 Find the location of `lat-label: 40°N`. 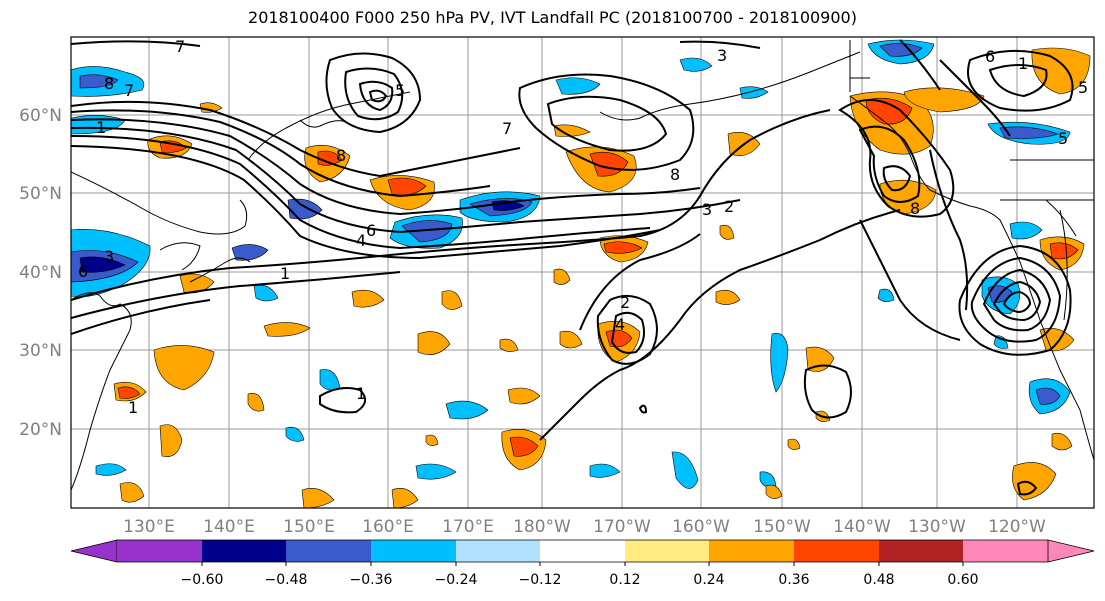

lat-label: 40°N is located at coordinates (40, 273).